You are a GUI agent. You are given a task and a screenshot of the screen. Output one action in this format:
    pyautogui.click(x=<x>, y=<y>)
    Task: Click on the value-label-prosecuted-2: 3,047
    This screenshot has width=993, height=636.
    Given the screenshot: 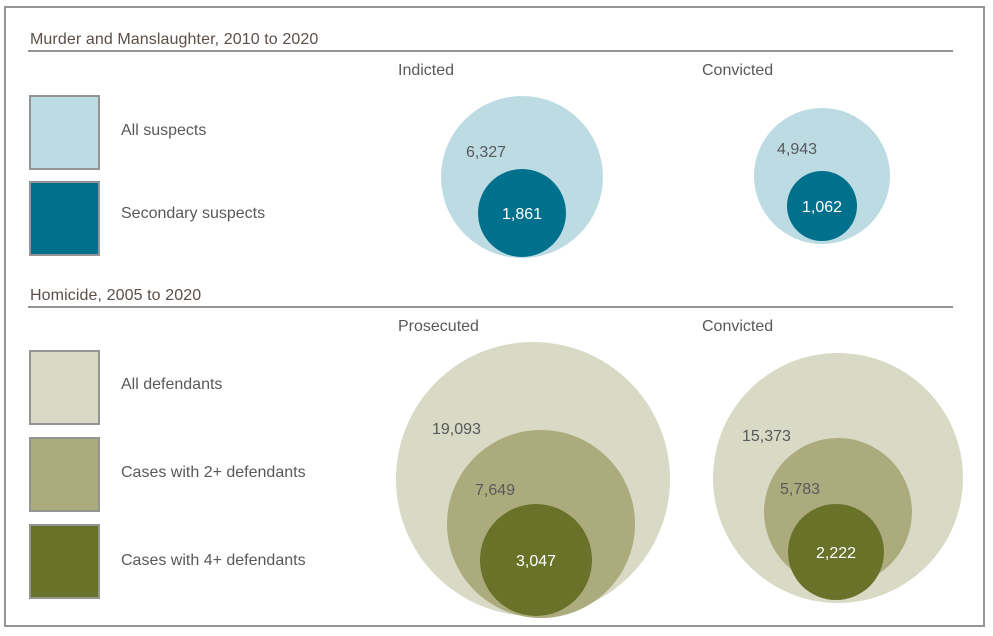 What is the action you would take?
    pyautogui.click(x=536, y=561)
    